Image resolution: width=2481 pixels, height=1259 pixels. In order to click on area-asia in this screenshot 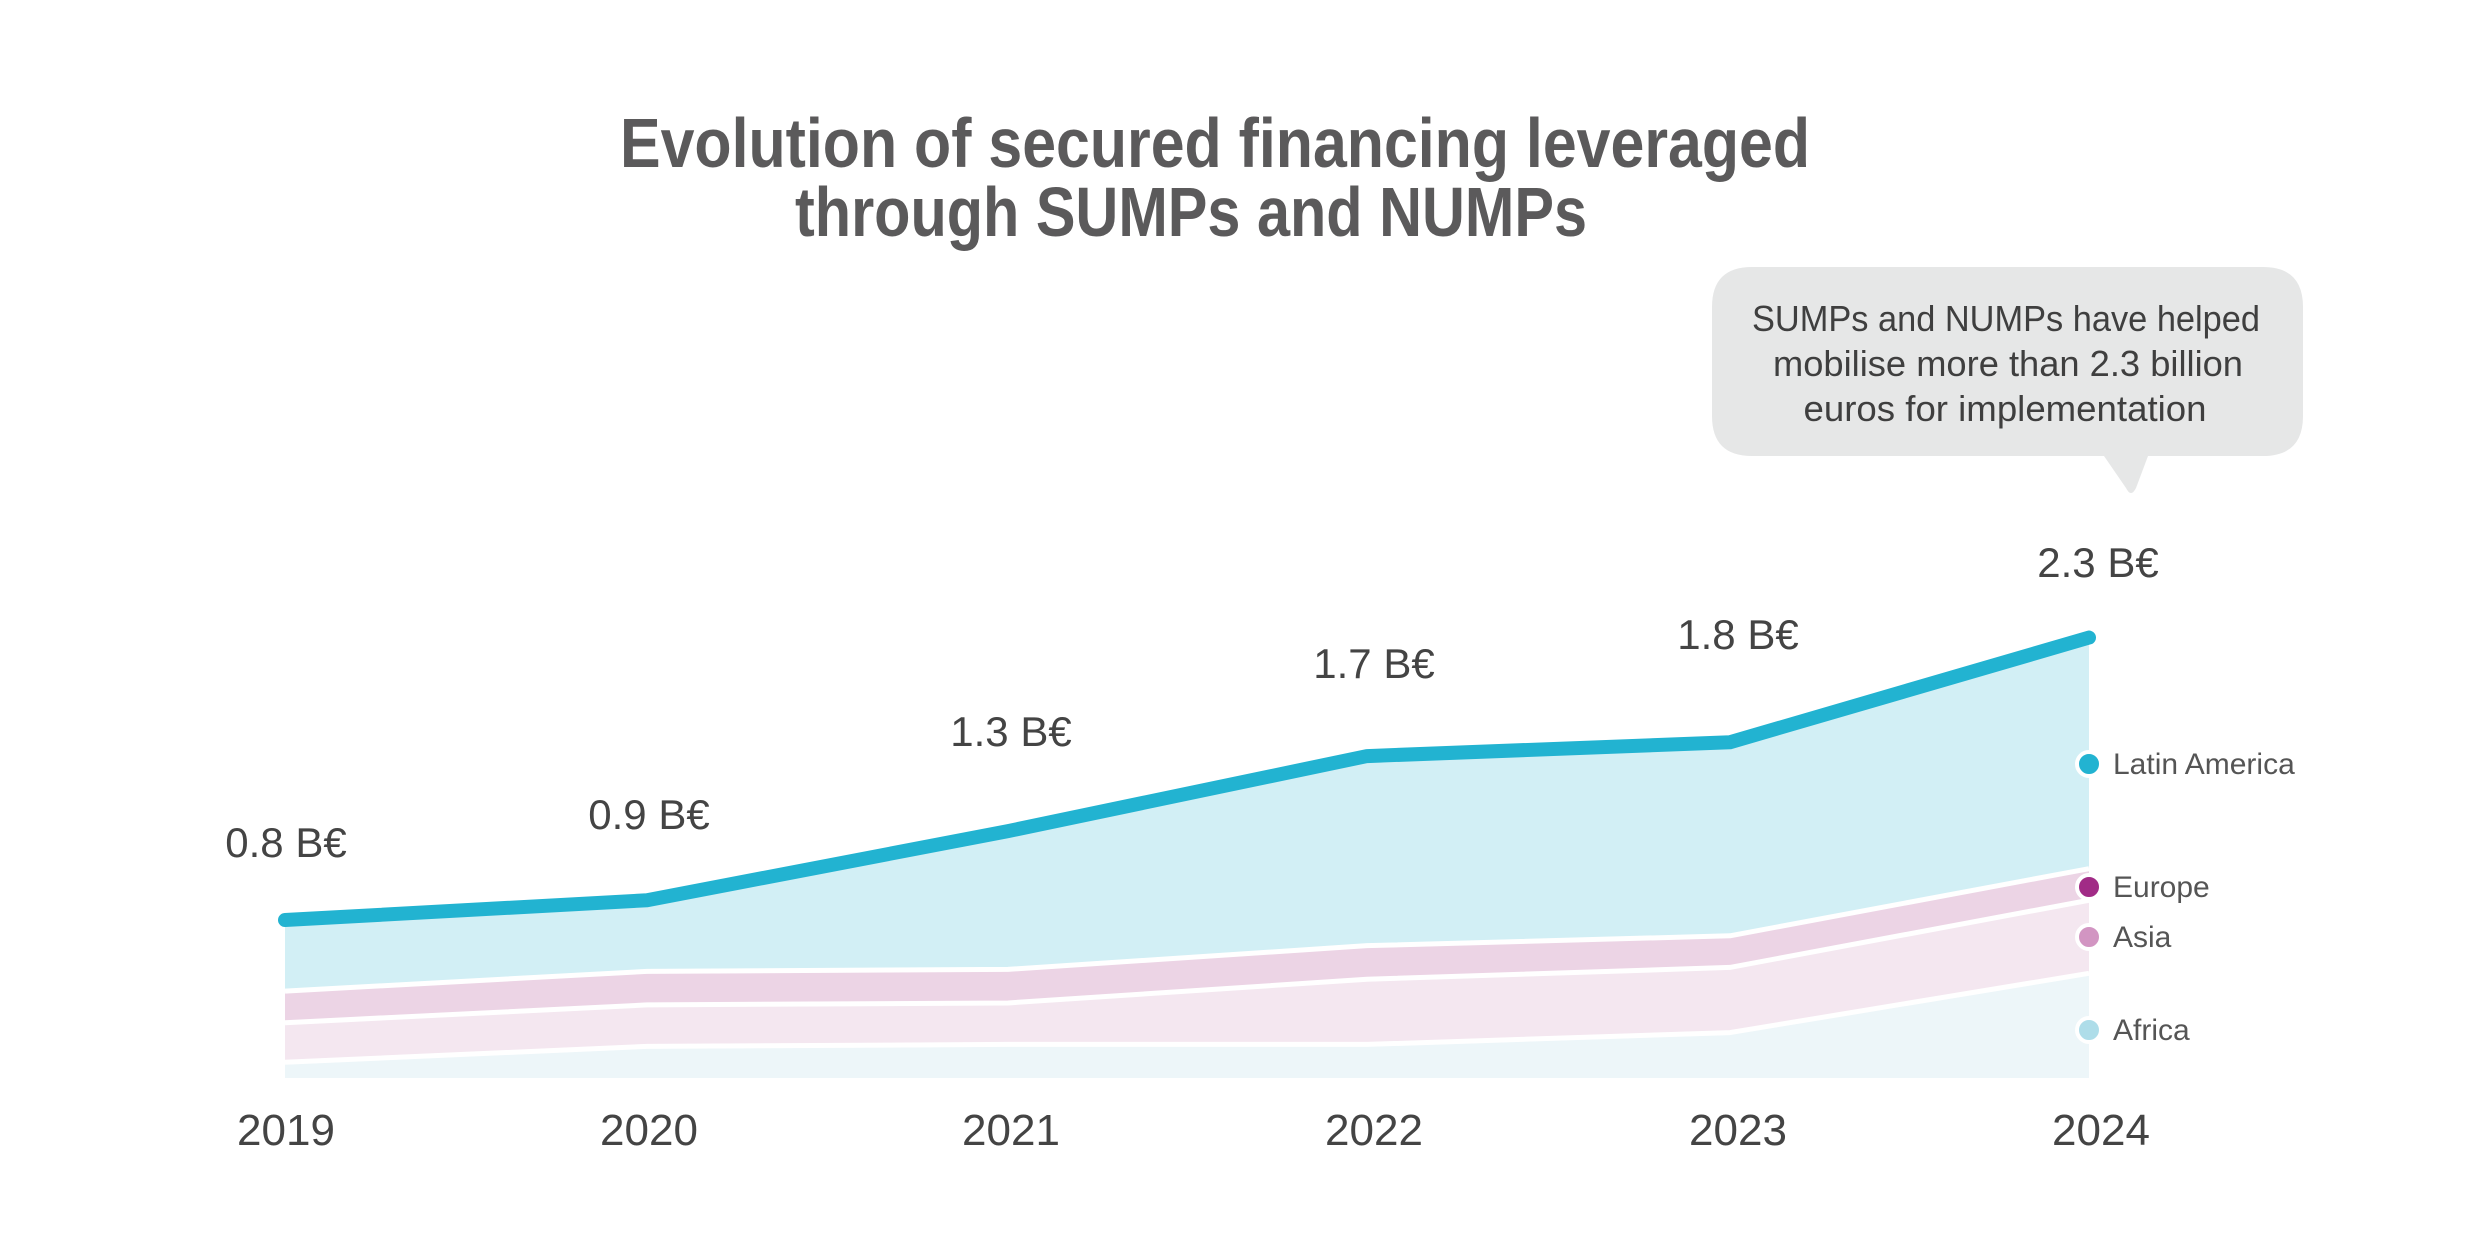, I will do `click(1187, 981)`.